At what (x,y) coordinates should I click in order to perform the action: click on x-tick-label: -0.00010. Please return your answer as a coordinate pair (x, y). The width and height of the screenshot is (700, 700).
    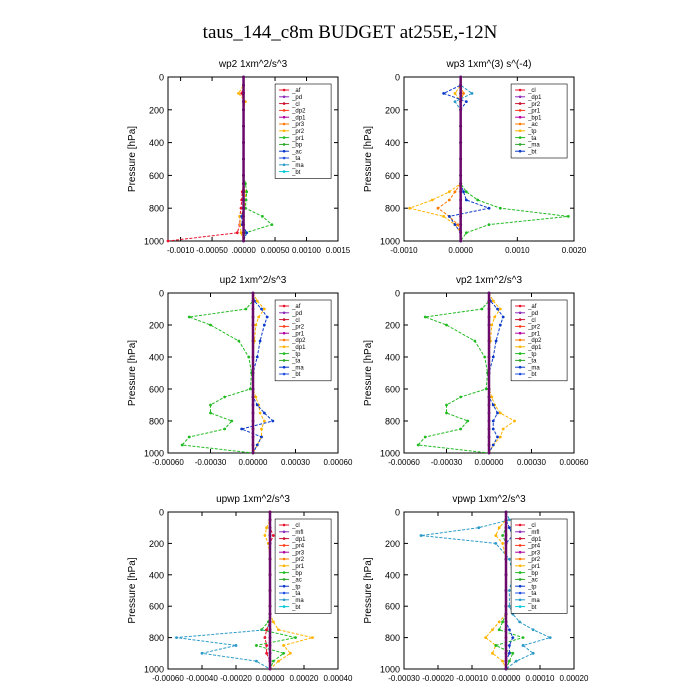
    Looking at the image, I should click on (472, 678).